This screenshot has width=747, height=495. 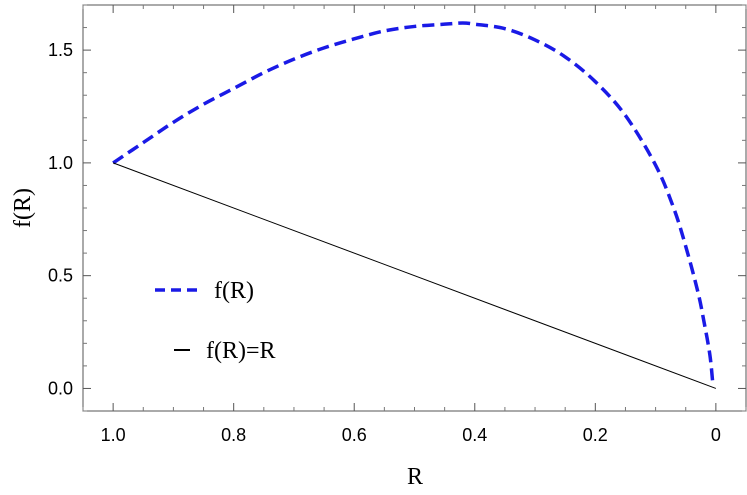 I want to click on legend-label-f-r: f(R), so click(x=234, y=291).